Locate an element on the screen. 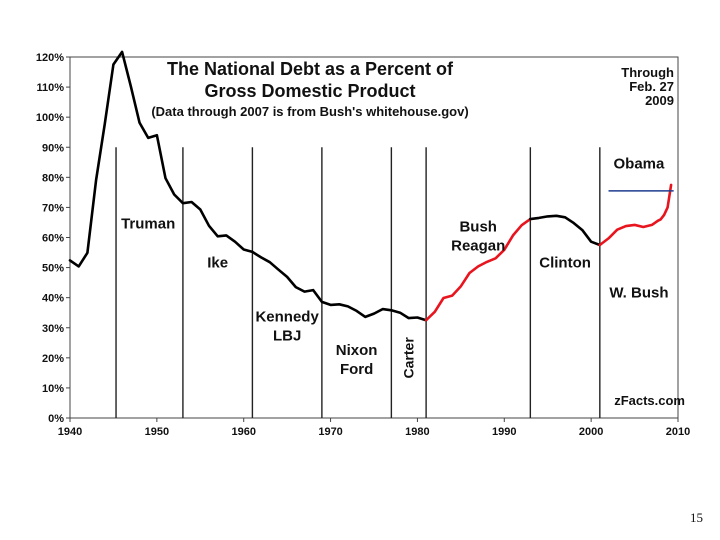  through-note-line-3: 2009 is located at coordinates (659, 100).